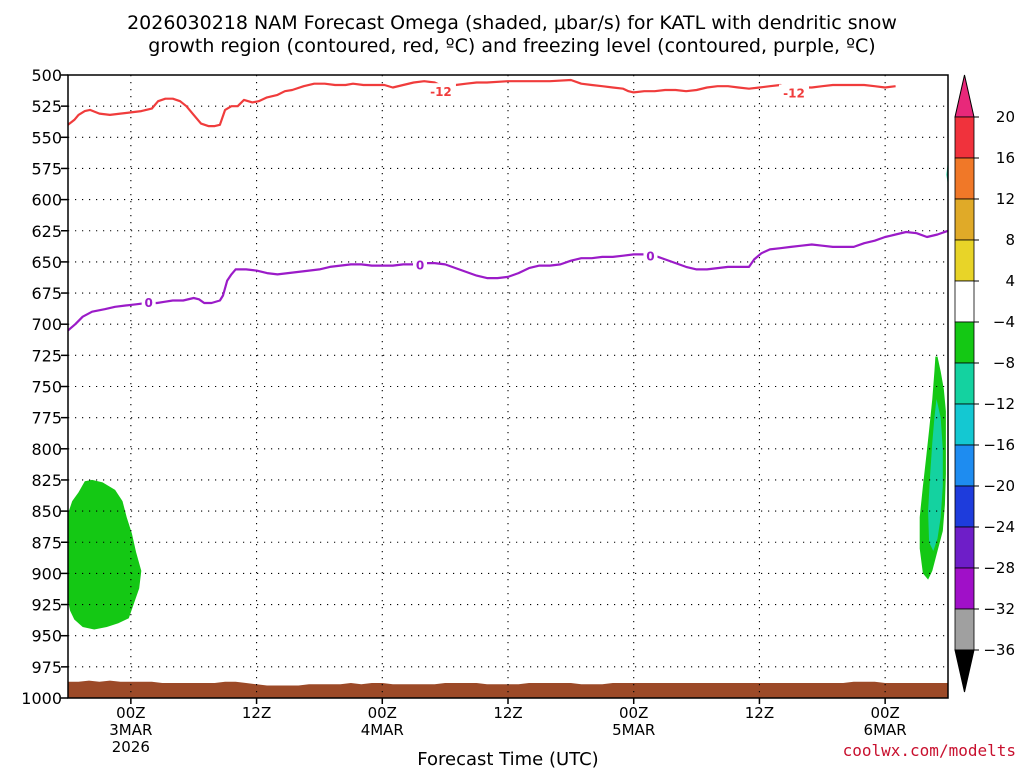 This screenshot has width=1024, height=768. Describe the element at coordinates (999, 527) in the screenshot. I see `colorbar-label: −24` at that location.